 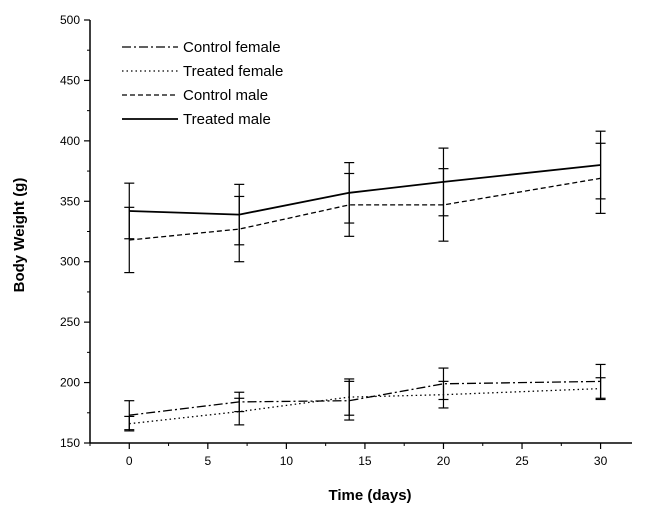 What do you see at coordinates (522, 461) in the screenshot?
I see `x-tick-label: 25` at bounding box center [522, 461].